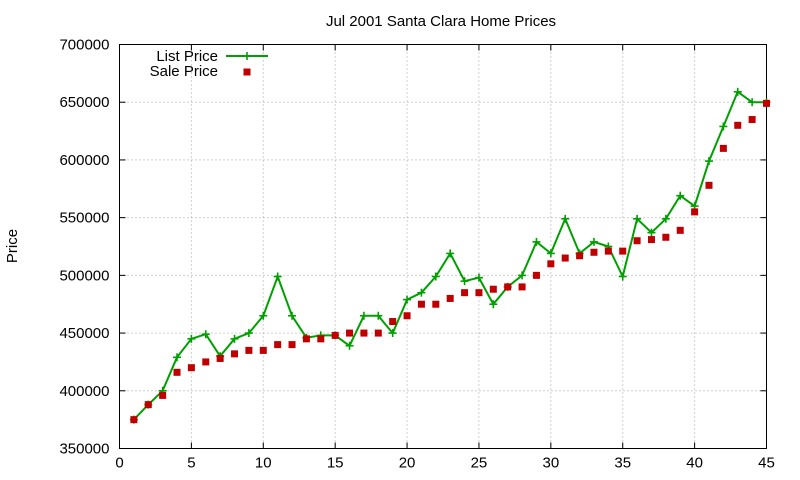 This screenshot has width=800, height=480. Describe the element at coordinates (84, 391) in the screenshot. I see `y-tick-label: 400000` at that location.